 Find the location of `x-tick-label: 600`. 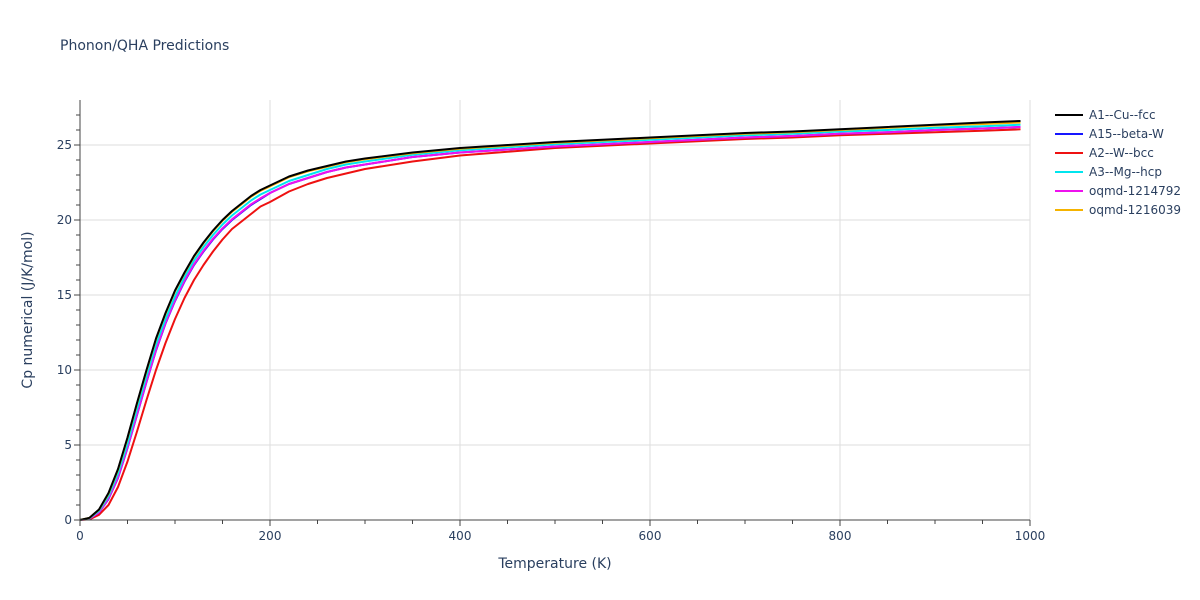

x-tick-label: 600 is located at coordinates (650, 536).